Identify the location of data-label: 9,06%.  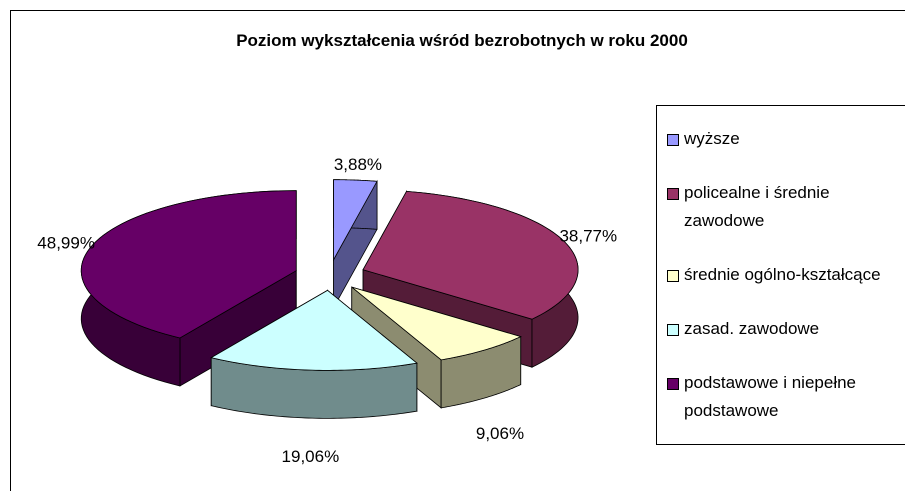
(500, 433).